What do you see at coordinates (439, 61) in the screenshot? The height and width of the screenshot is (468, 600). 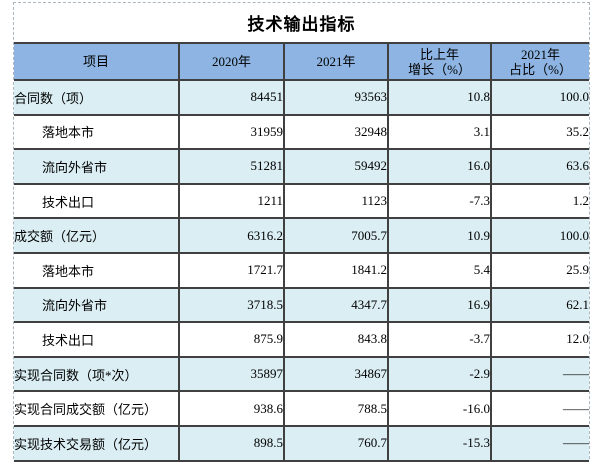 I see `column-header-yoy-growth: 比上年 增长（%）` at bounding box center [439, 61].